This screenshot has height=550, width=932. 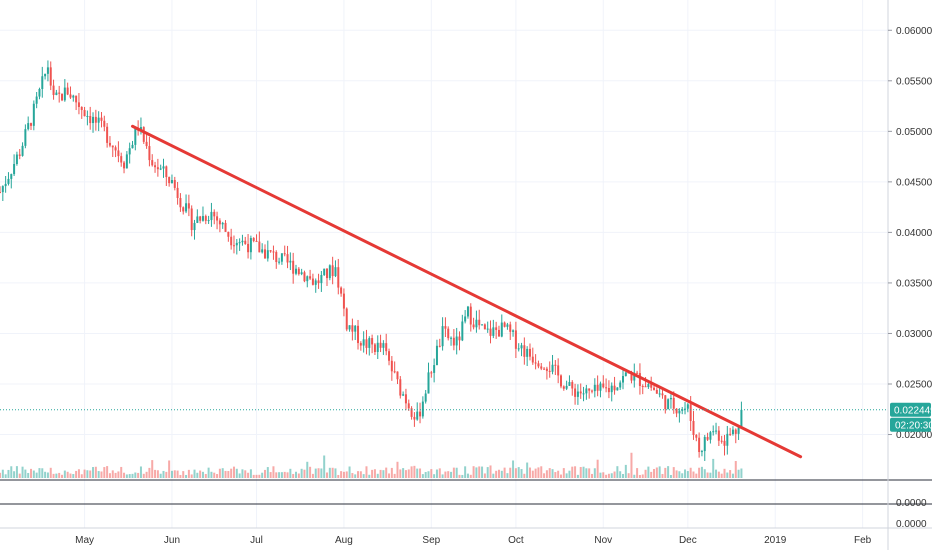 I want to click on indicator-tick-label: 0.0000, so click(x=911, y=503).